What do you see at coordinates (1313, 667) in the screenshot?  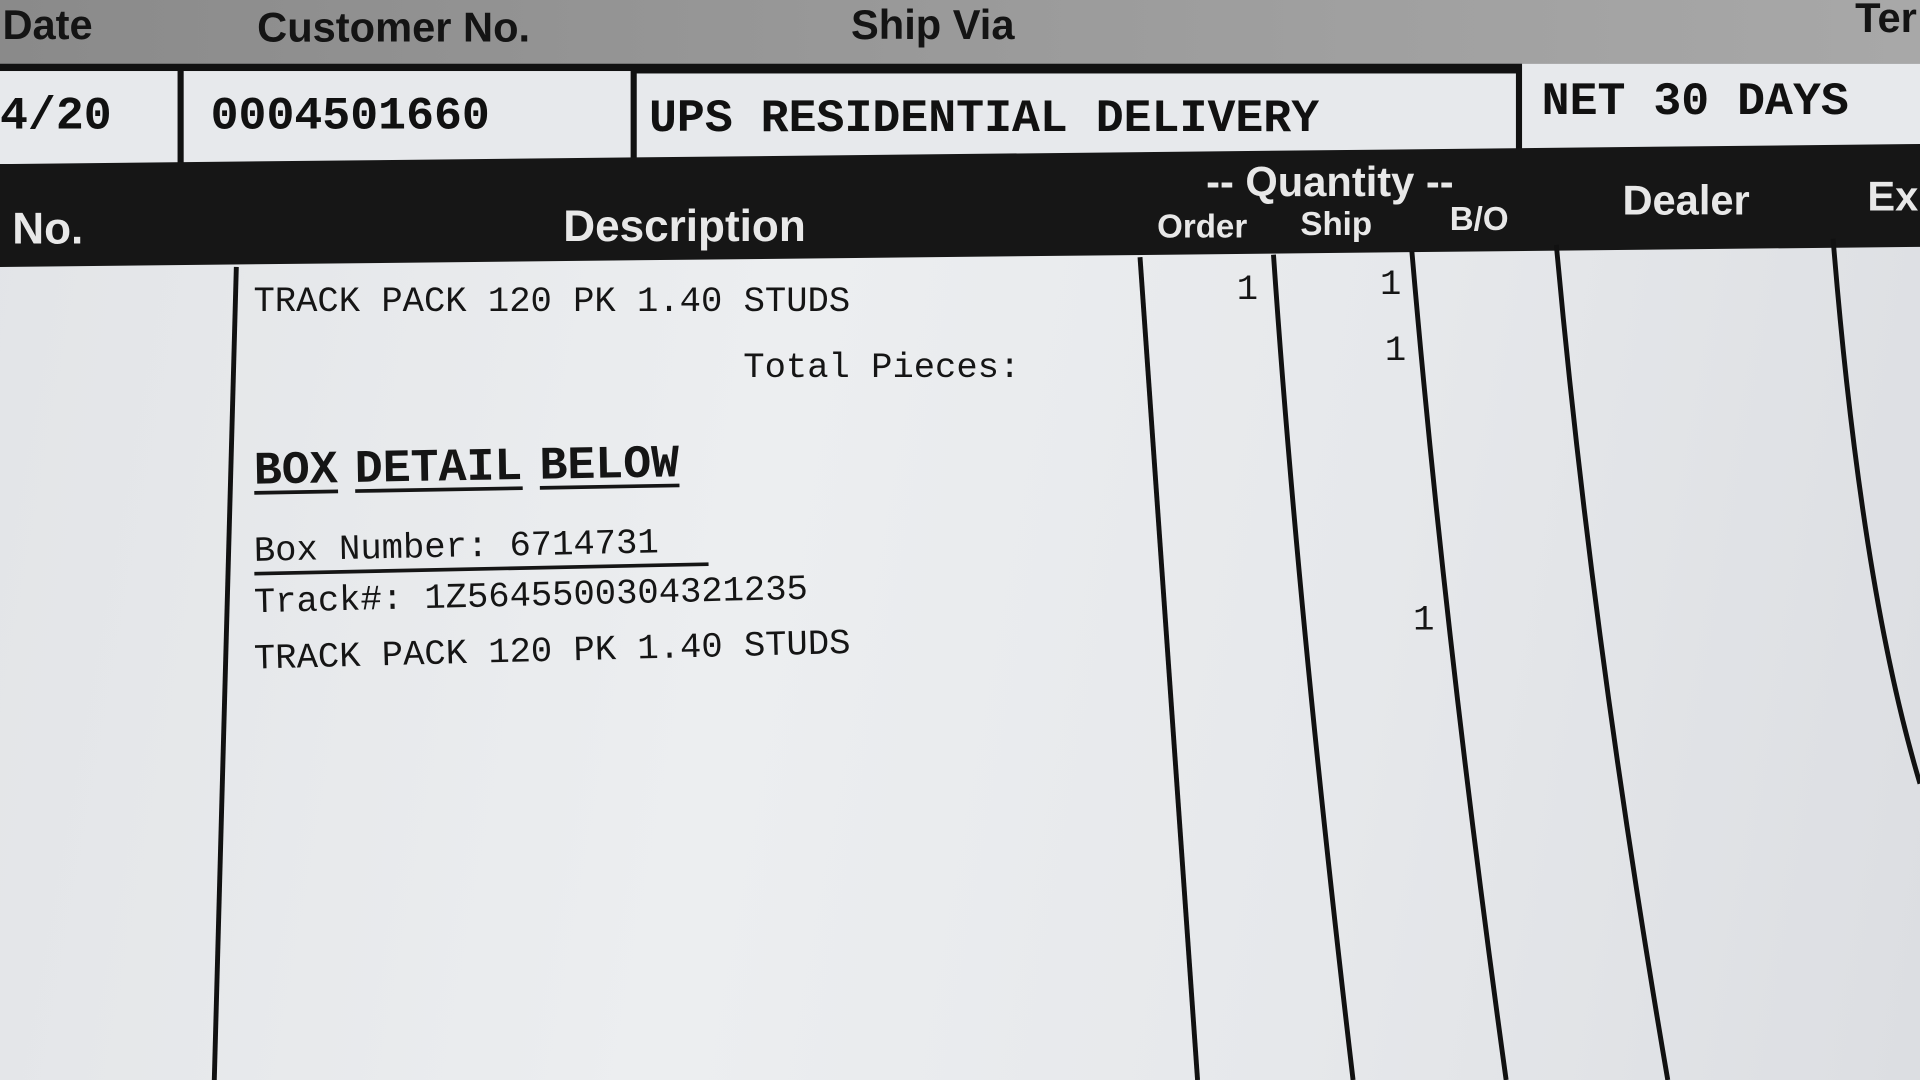 I see `divider-order-ship` at bounding box center [1313, 667].